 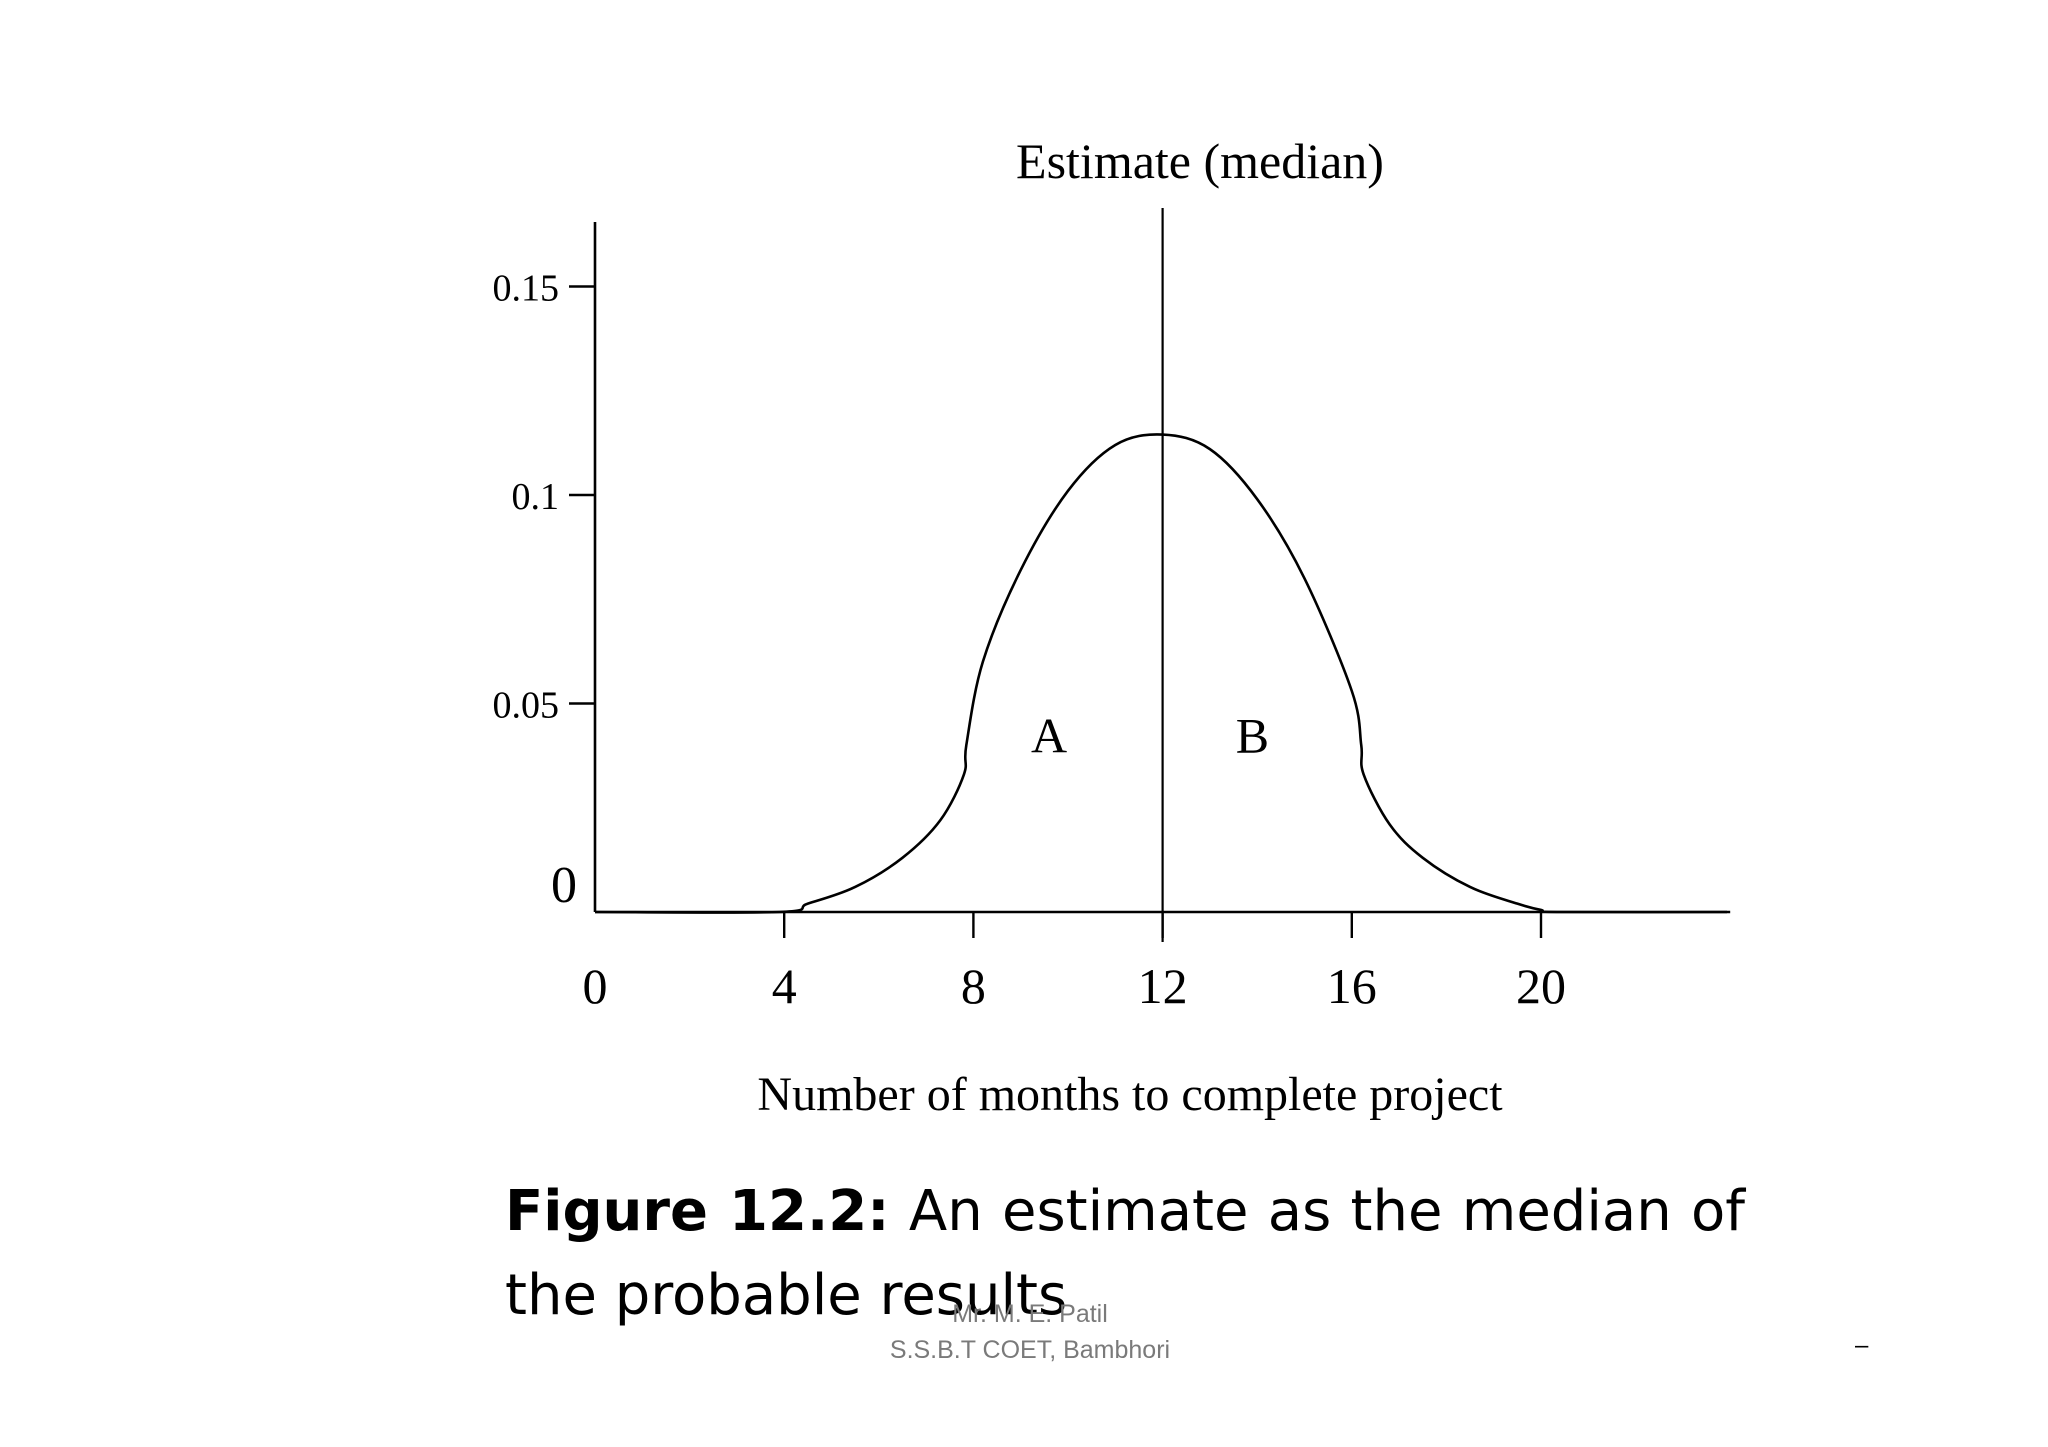 I want to click on footer-author: Mr. M. E. Patil, so click(x=1030, y=1314).